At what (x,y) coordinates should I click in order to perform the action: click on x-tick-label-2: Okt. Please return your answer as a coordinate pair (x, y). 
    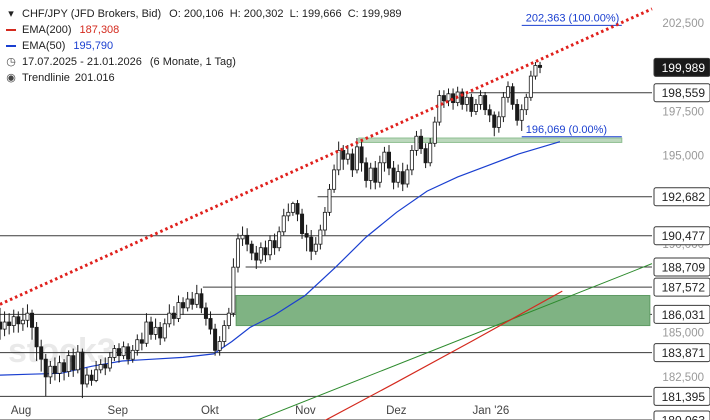
    Looking at the image, I should click on (210, 411).